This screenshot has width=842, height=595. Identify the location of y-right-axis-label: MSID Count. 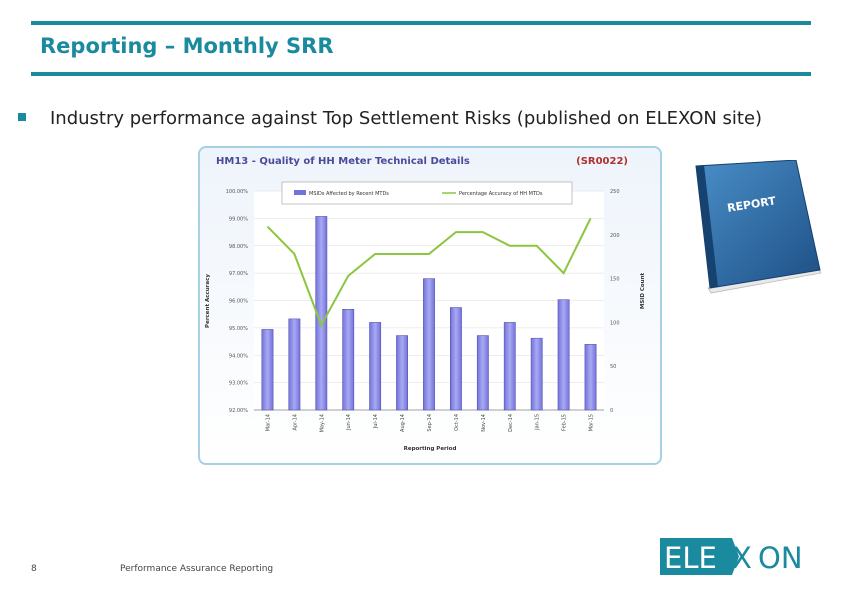
(643, 291).